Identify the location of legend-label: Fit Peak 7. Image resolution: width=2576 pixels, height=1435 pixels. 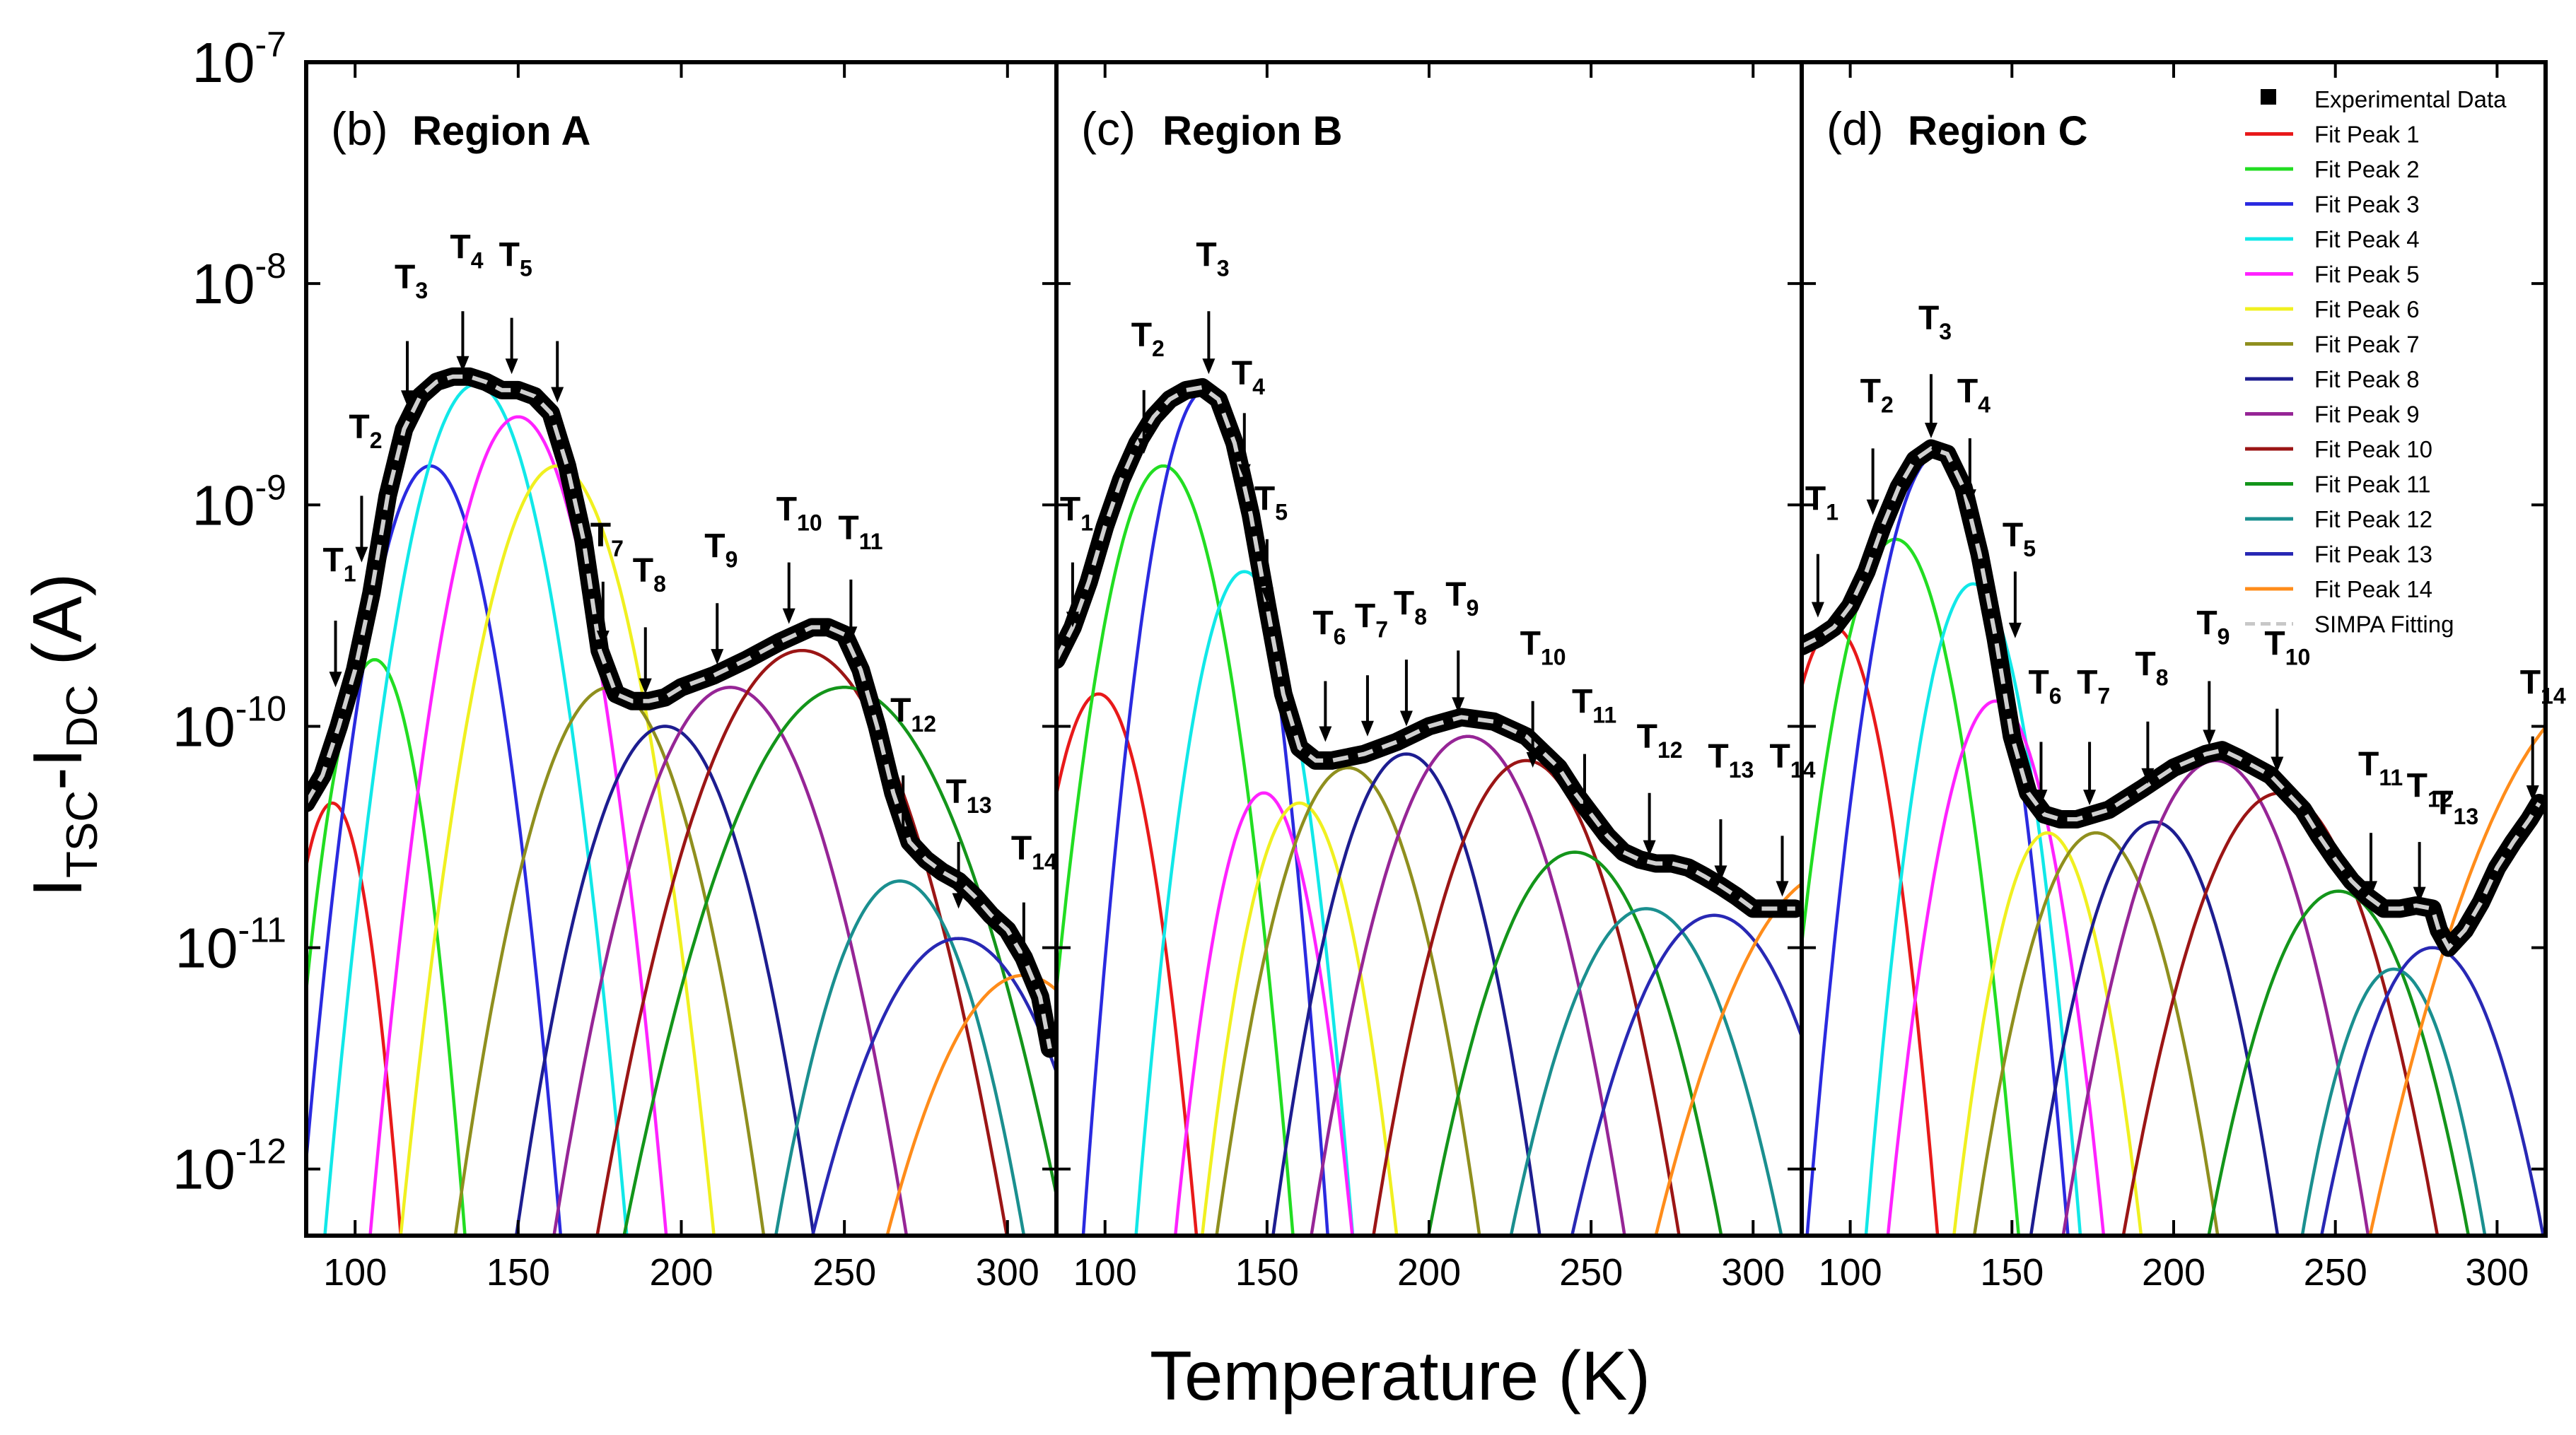
(2367, 345).